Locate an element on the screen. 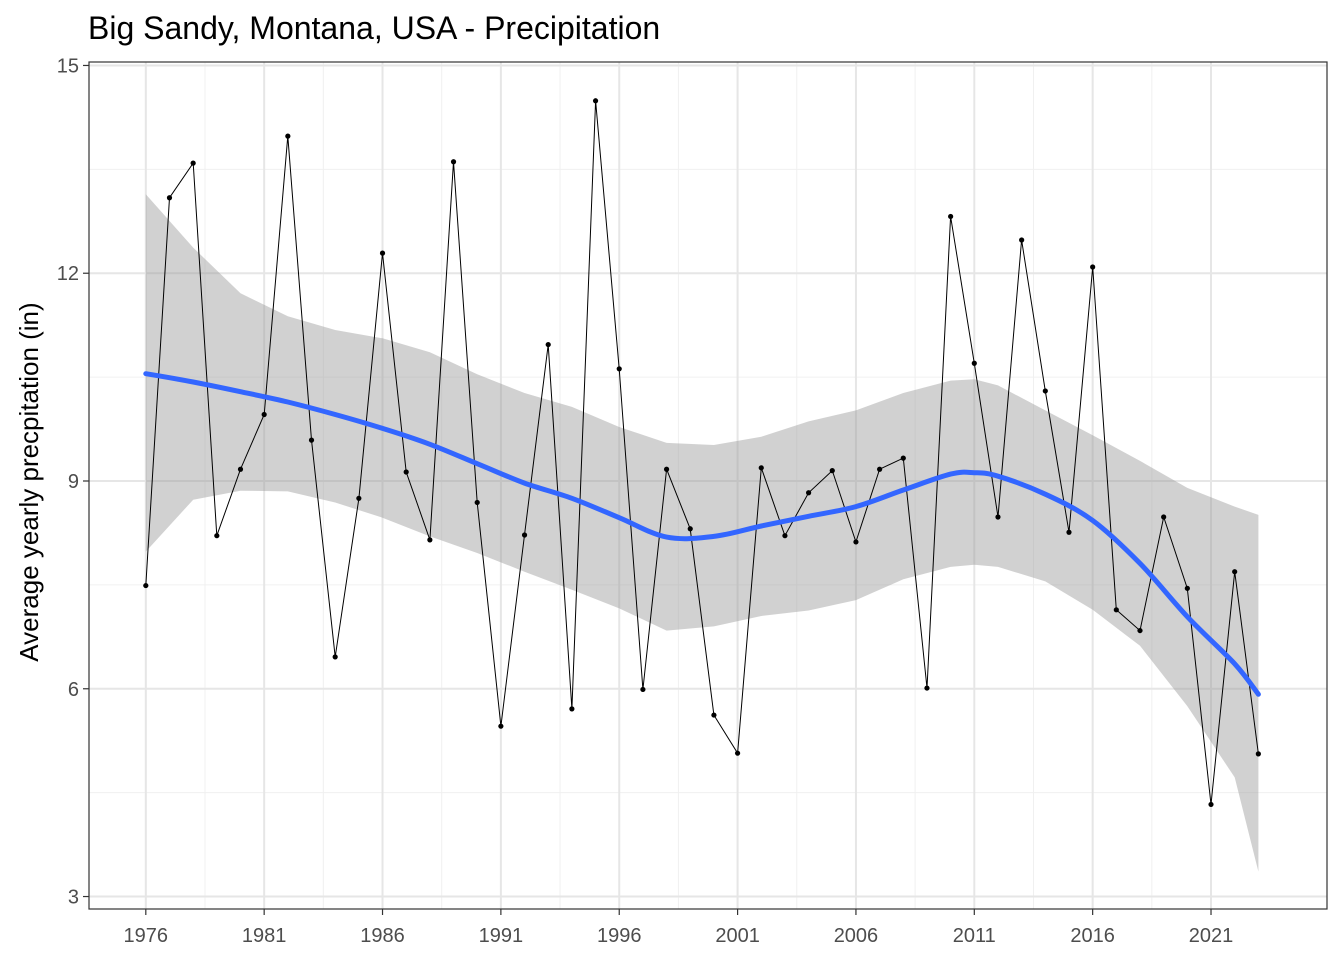 This screenshot has height=960, width=1344. y-tick-label: 6 is located at coordinates (73, 690).